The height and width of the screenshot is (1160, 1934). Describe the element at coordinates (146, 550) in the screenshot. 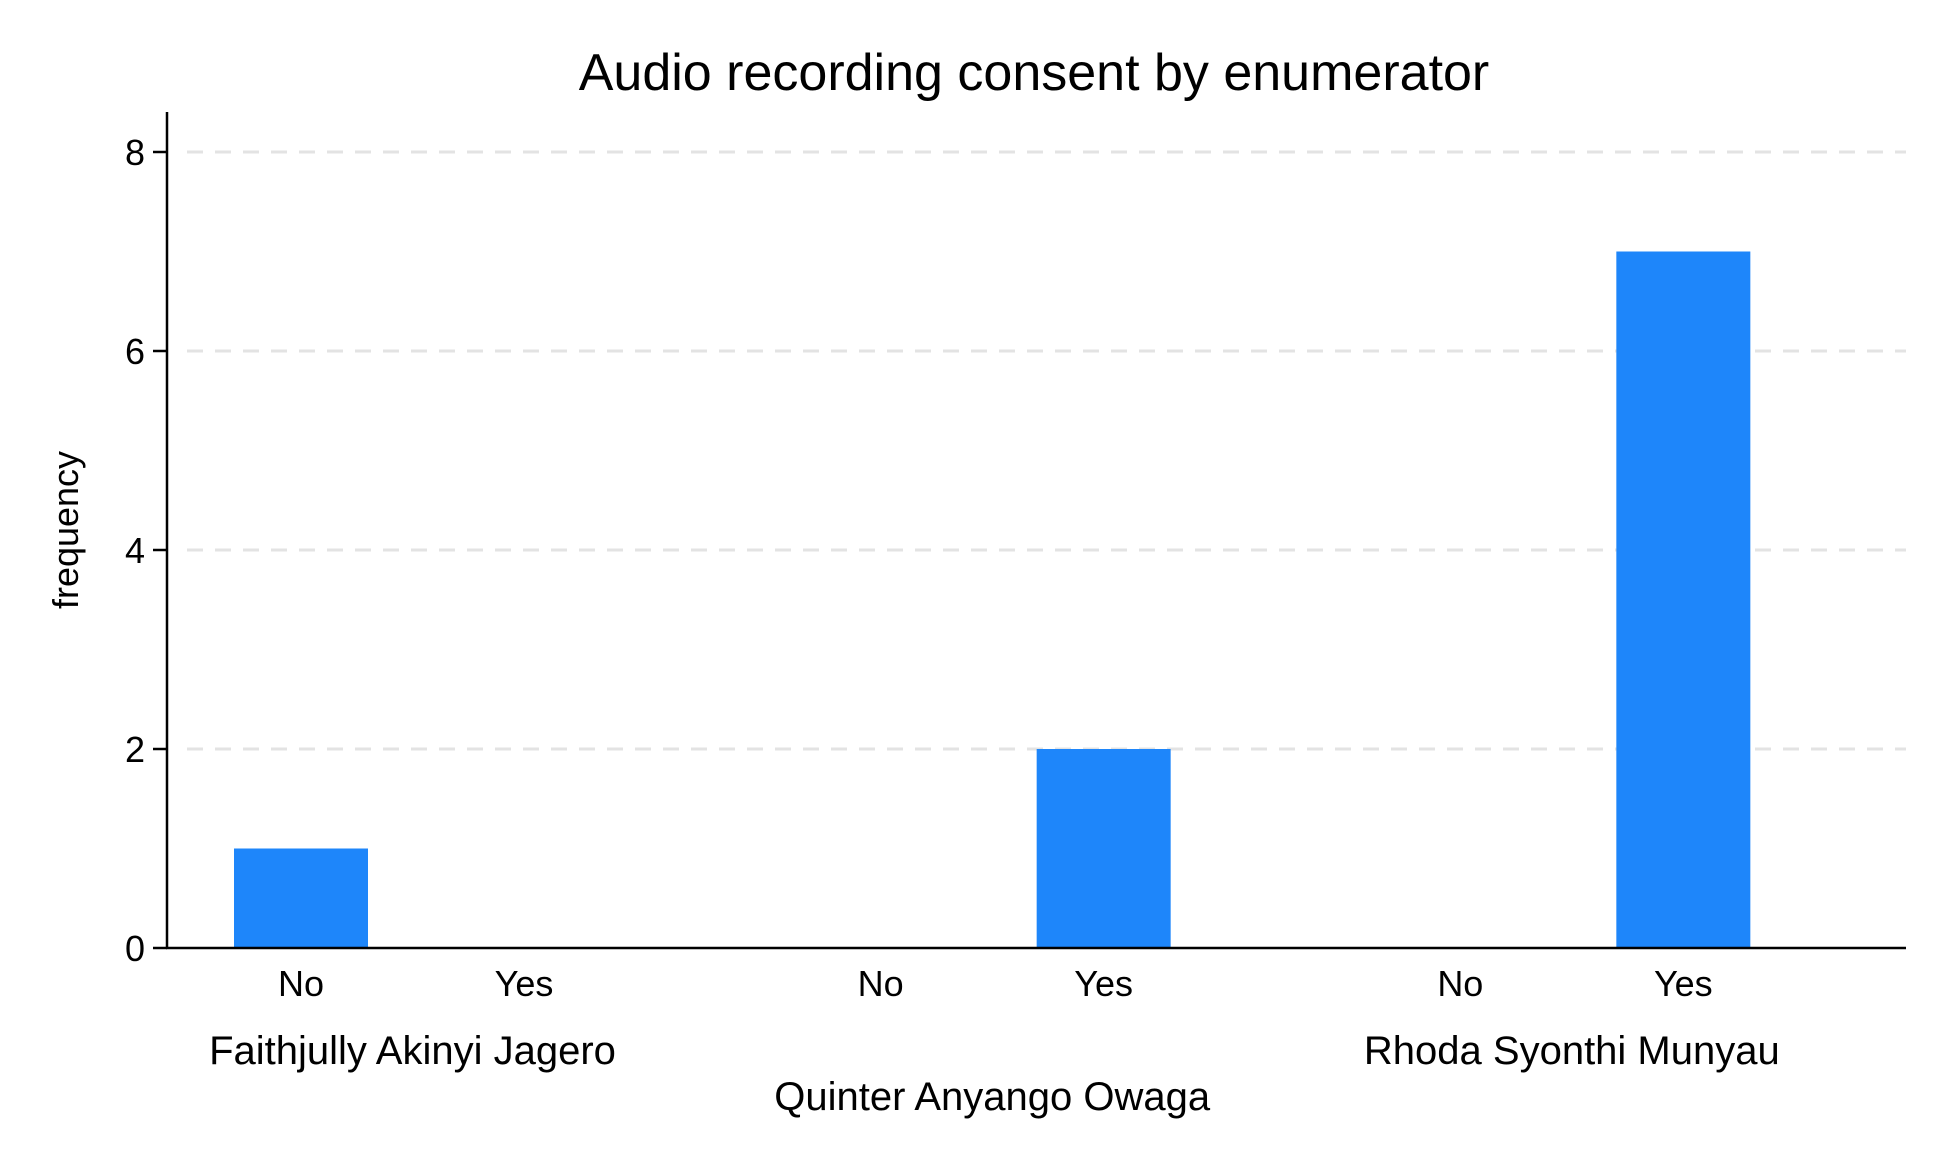

I see `y-axis-ticks: 0 2 4 6 8` at that location.